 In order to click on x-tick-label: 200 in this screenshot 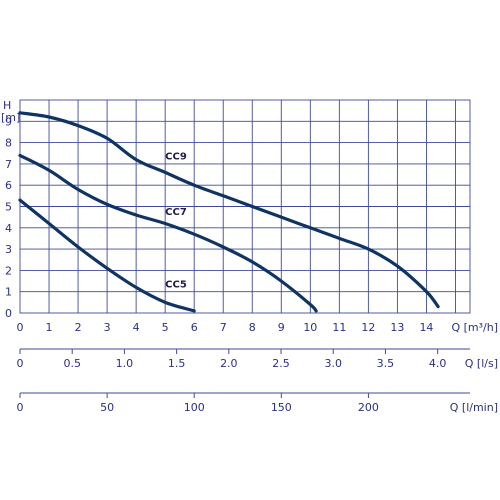, I will do `click(368, 407)`.